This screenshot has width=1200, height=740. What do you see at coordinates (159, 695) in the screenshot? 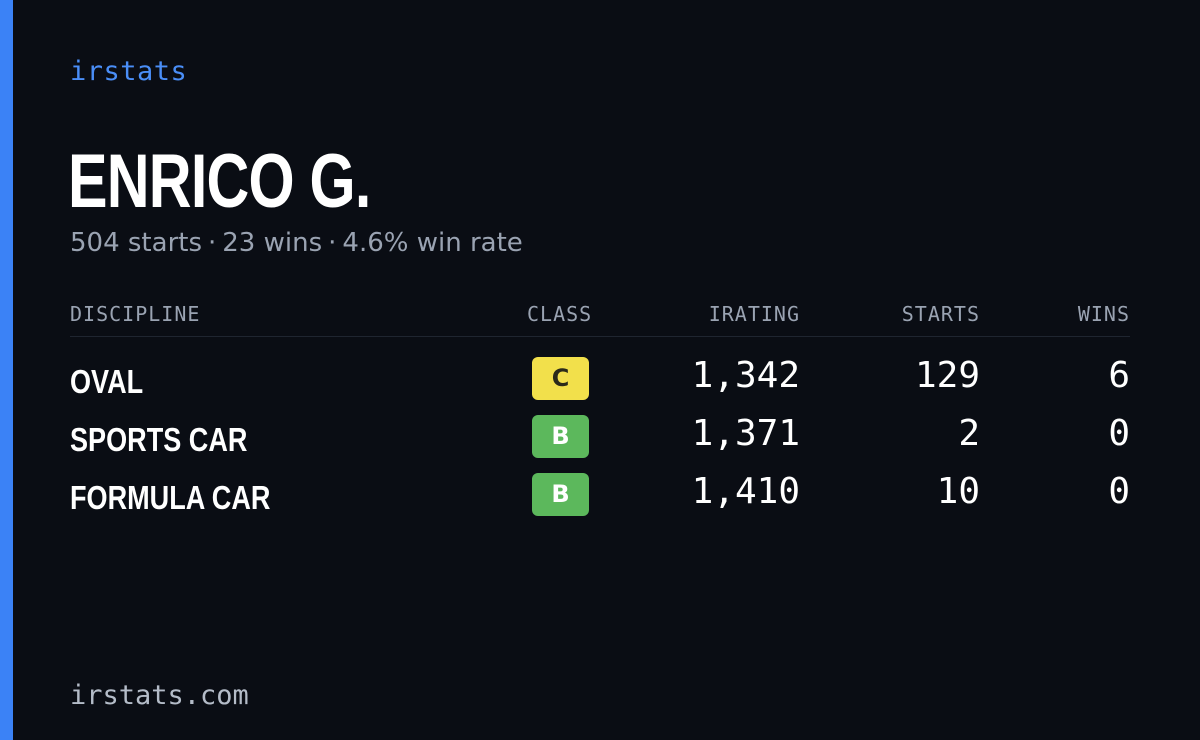
I see `footer-url: irstats.com` at bounding box center [159, 695].